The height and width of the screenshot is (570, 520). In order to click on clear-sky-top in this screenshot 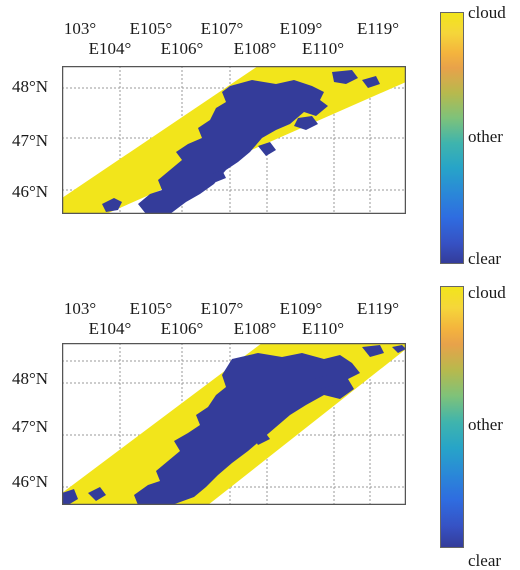, I will do `click(241, 142)`.